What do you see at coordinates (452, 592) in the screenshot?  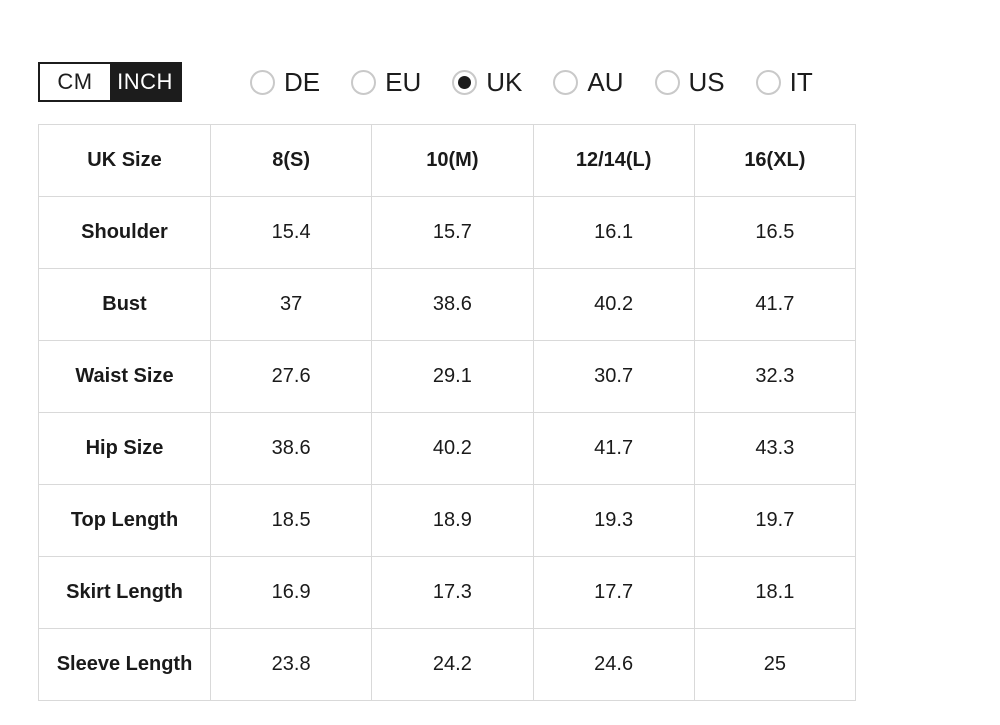 I see `size-value-cell: 17.3` at bounding box center [452, 592].